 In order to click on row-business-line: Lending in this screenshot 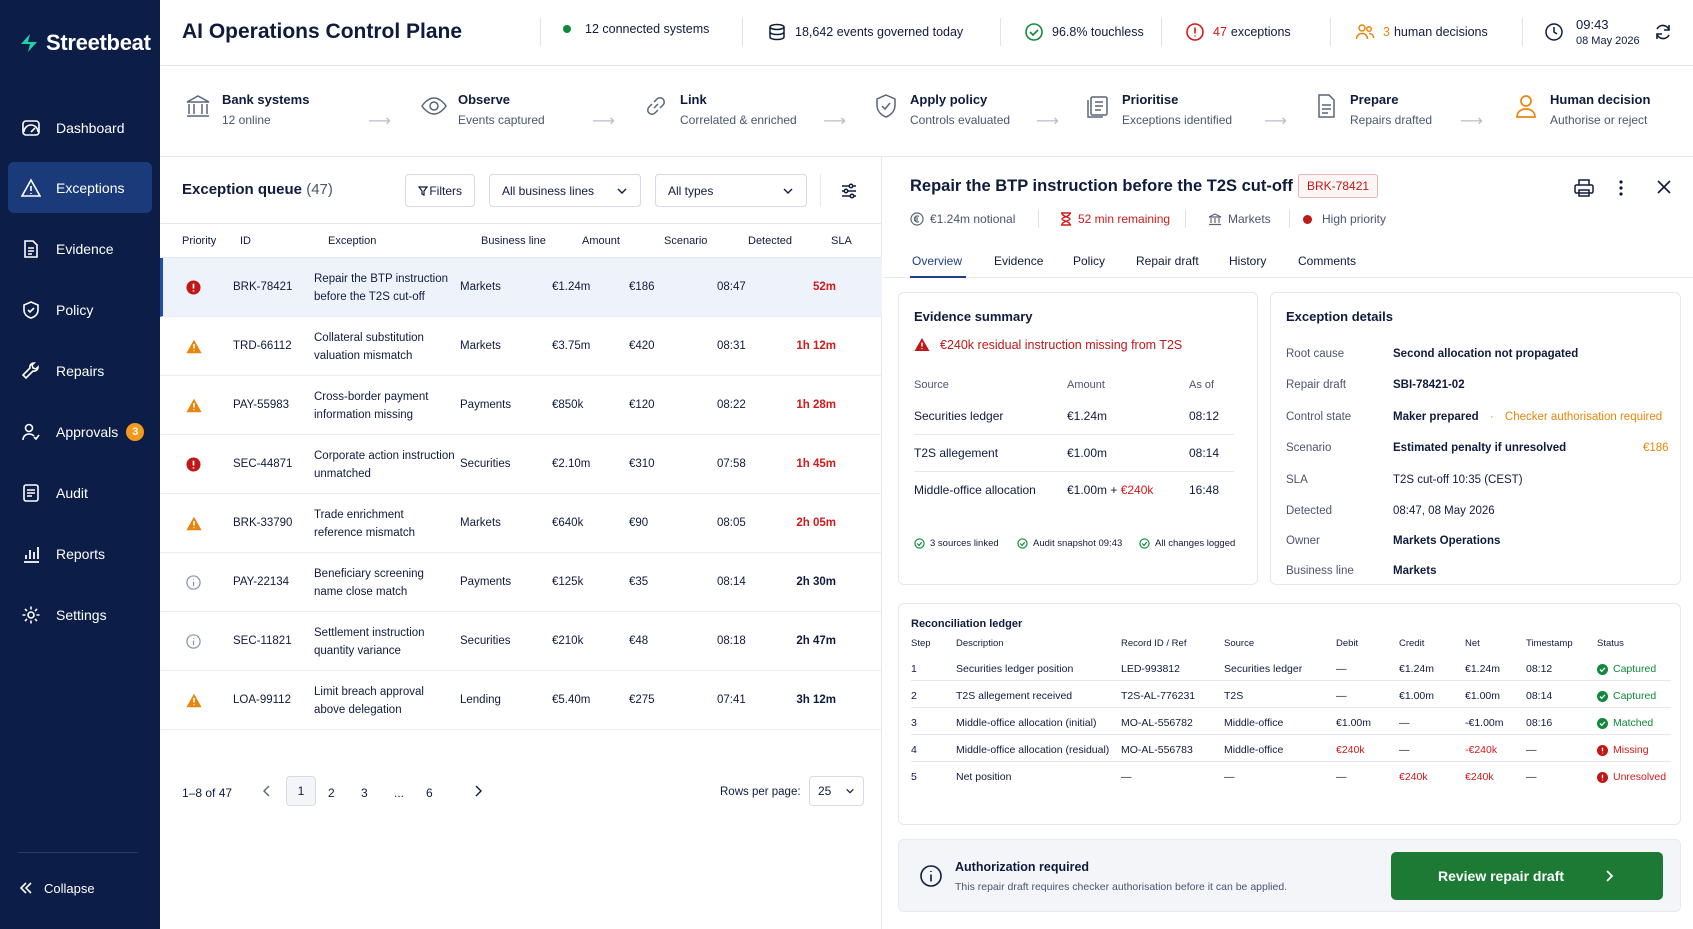, I will do `click(480, 700)`.